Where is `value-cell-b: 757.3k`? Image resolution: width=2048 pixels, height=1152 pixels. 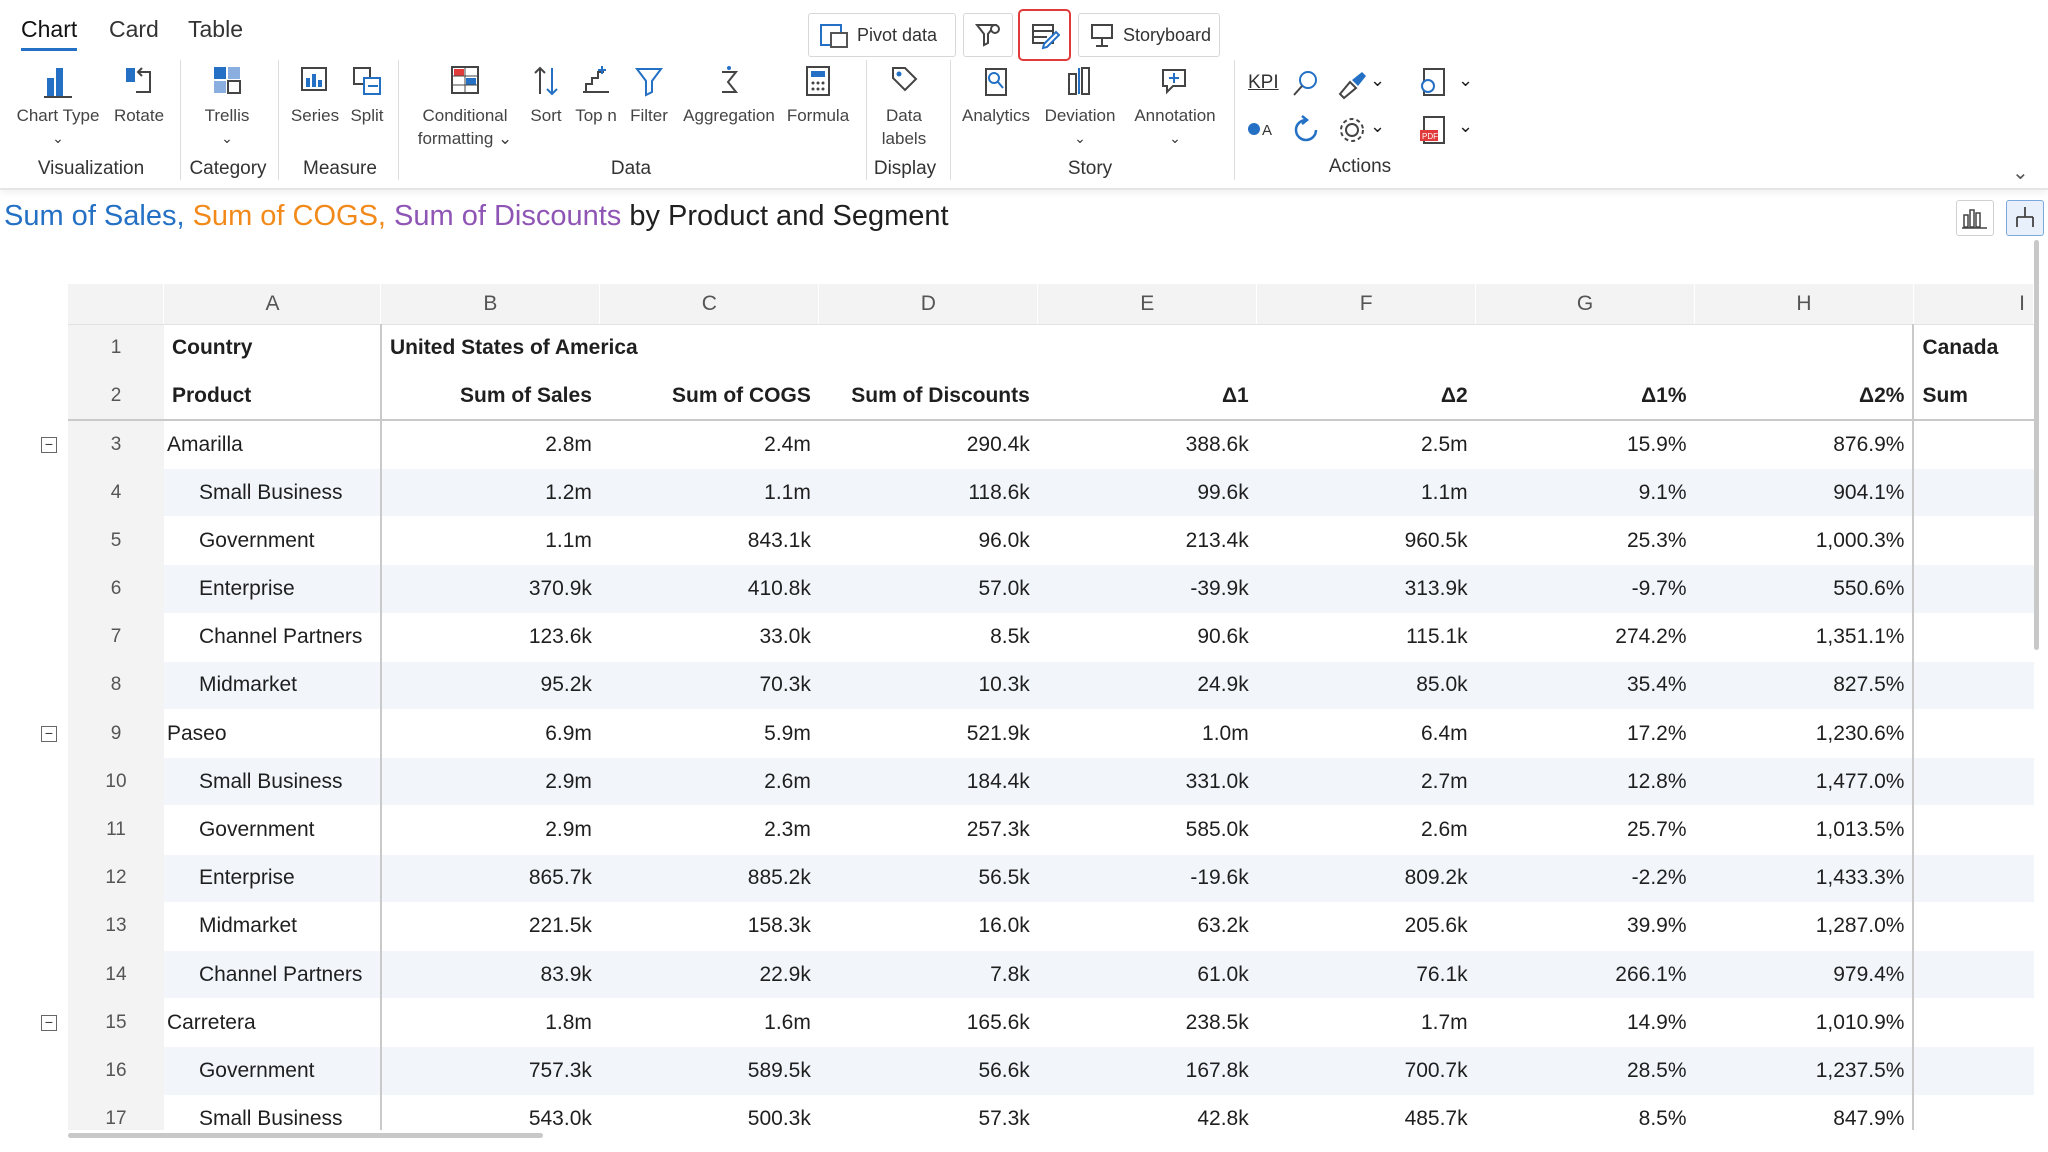 value-cell-b: 757.3k is located at coordinates (490, 1071).